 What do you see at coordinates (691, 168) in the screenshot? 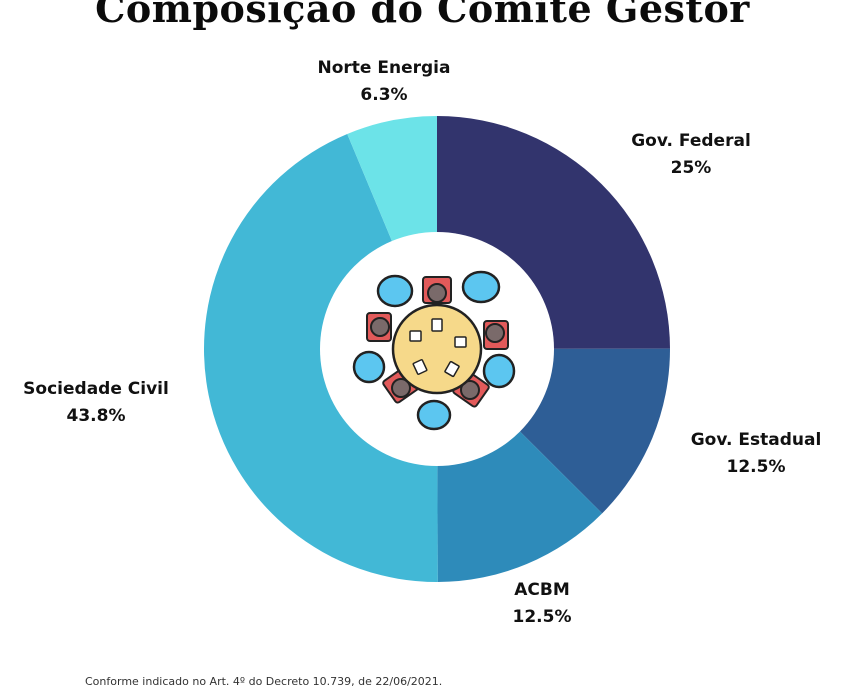
I see `slice-value: 25%` at bounding box center [691, 168].